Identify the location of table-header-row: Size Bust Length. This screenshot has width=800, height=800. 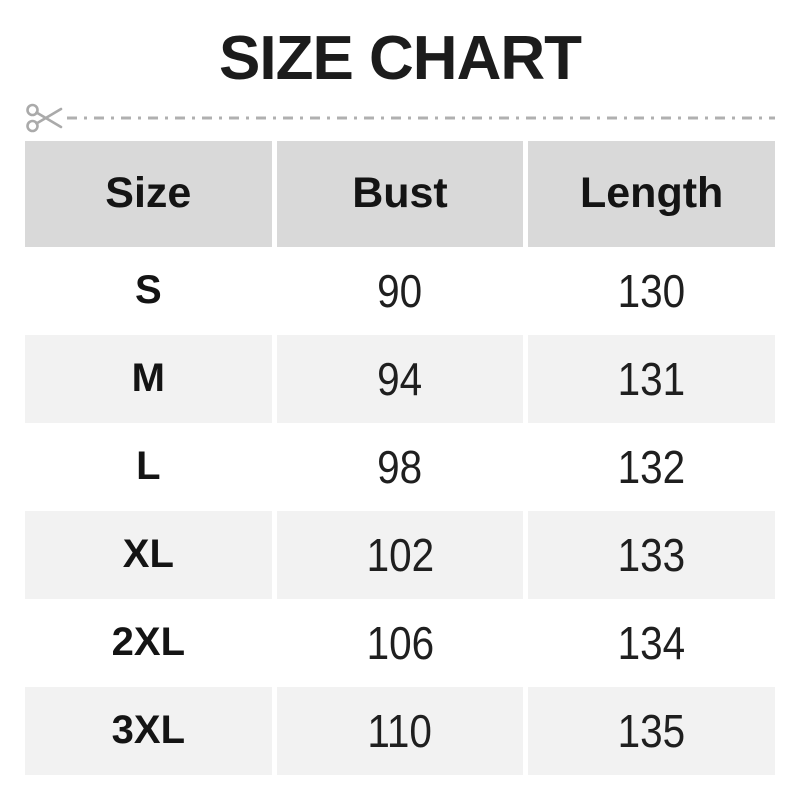
(400, 193).